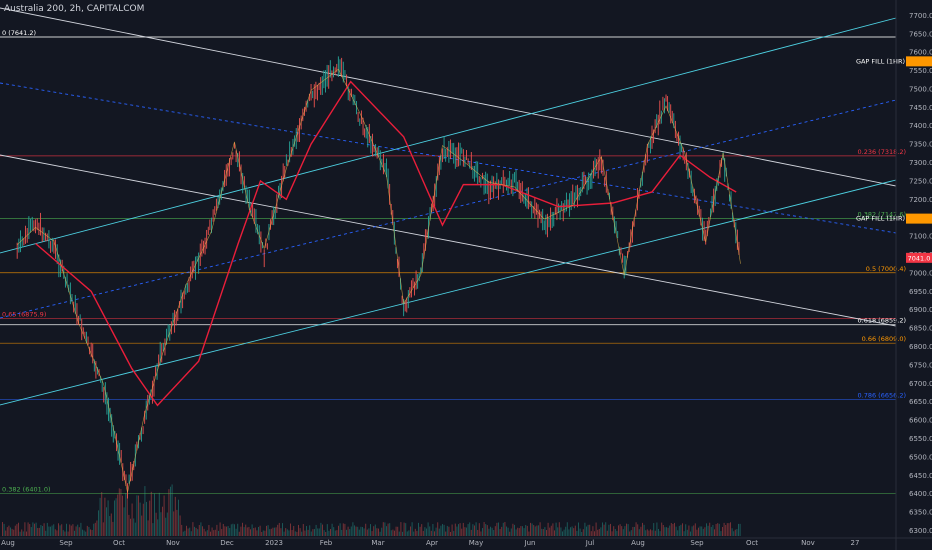  Describe the element at coordinates (920, 145) in the screenshot. I see `price-tick-label: 7350.0` at that location.